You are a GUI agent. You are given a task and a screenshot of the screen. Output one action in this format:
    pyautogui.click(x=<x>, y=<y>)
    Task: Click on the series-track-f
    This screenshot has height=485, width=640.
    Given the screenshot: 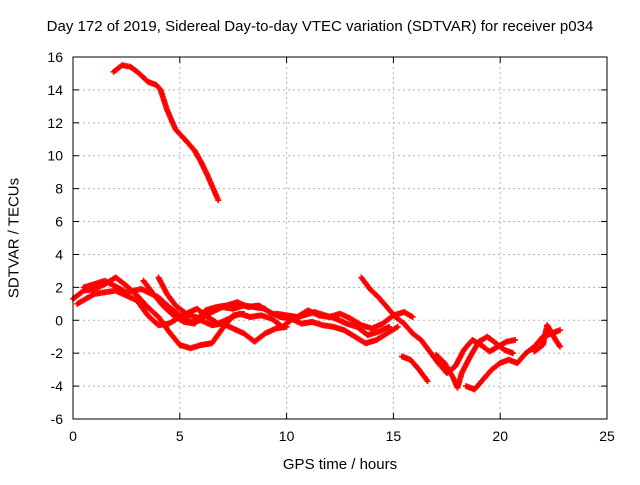 What is the action you would take?
    pyautogui.click(x=344, y=319)
    